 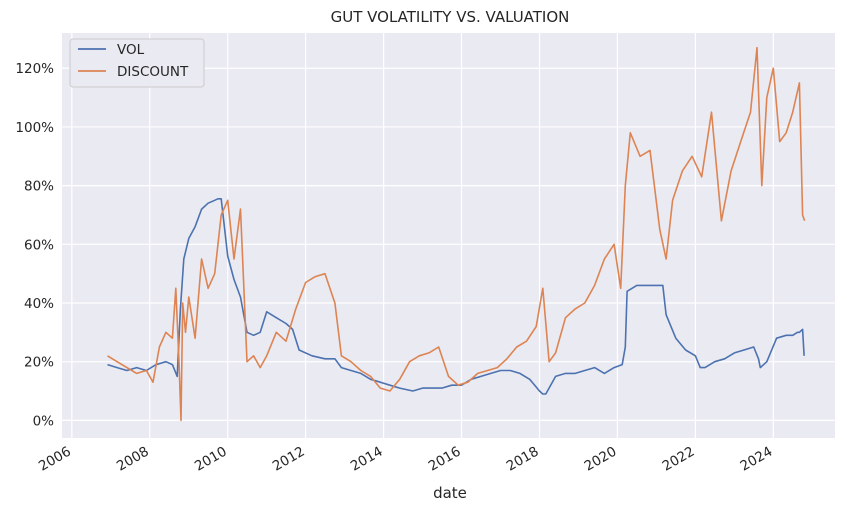 What do you see at coordinates (450, 17) in the screenshot?
I see `chart-title: GUT VOLATILITY VS. VALUATION` at bounding box center [450, 17].